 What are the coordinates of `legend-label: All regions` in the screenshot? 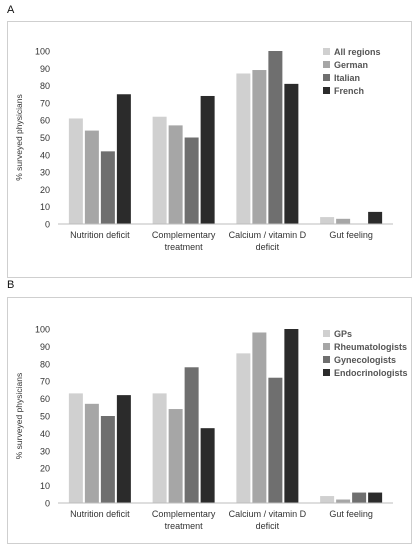 It's located at (357, 52).